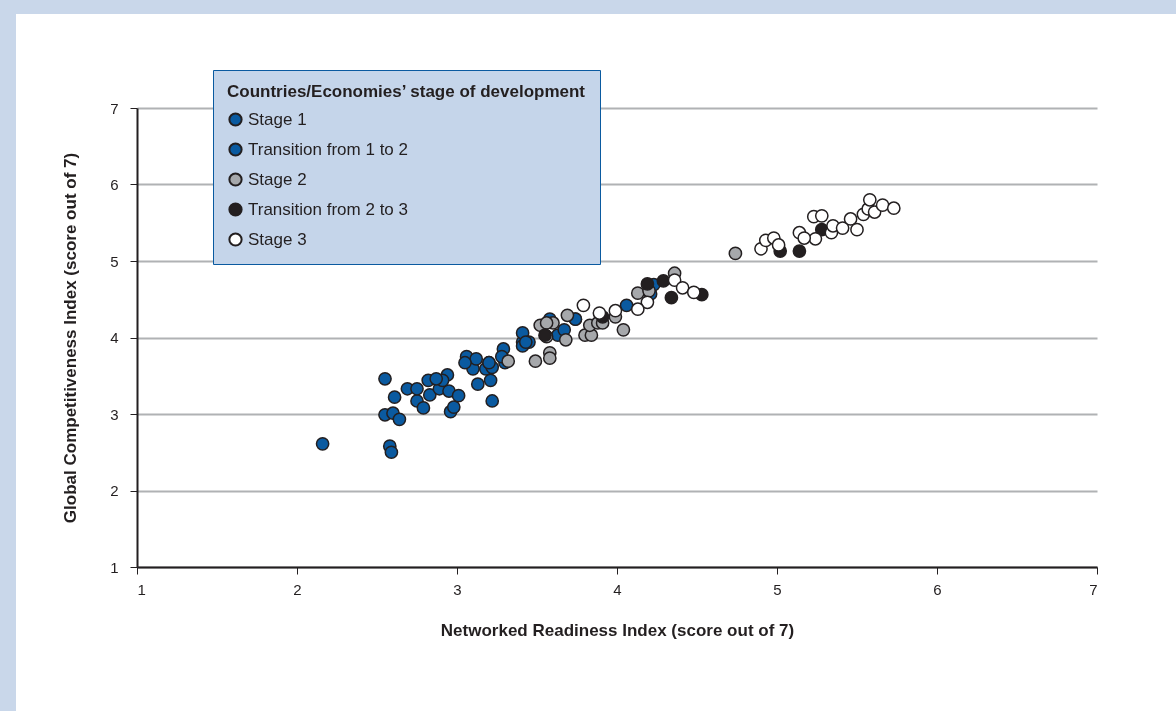 This screenshot has width=1176, height=711. Describe the element at coordinates (328, 149) in the screenshot. I see `legend-label: Transition from 1 to 2` at that location.